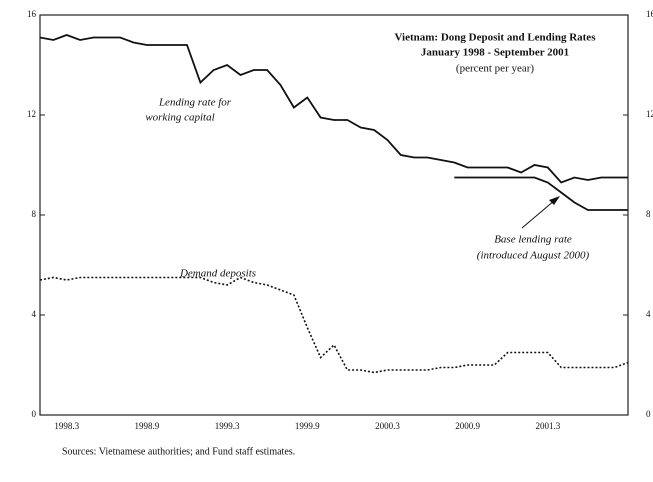 This screenshot has width=653, height=482. I want to click on x-tick-label: 1998.9, so click(147, 426).